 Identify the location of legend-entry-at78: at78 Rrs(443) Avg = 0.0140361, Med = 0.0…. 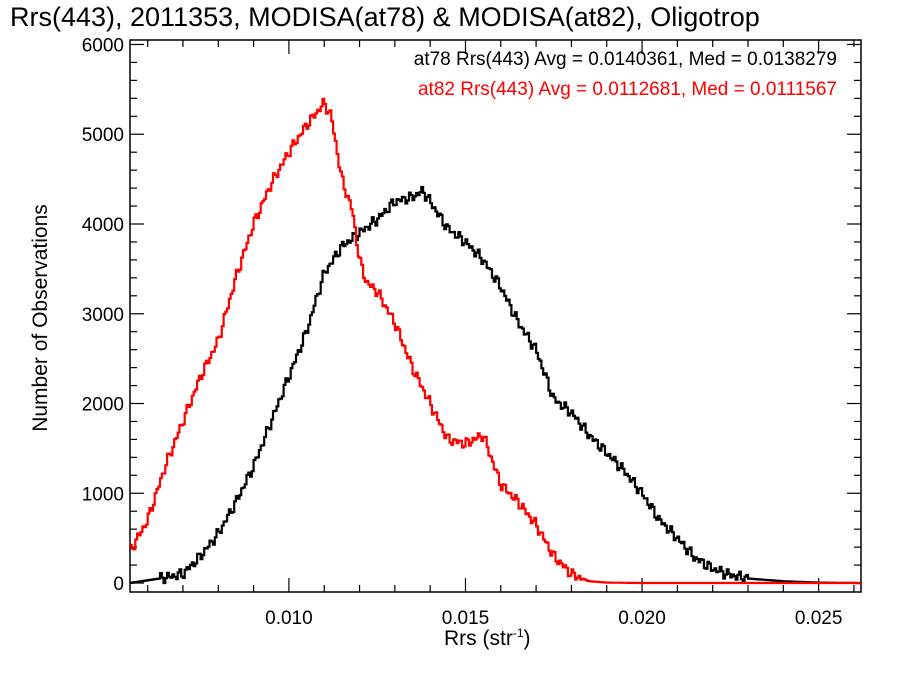
(625, 59).